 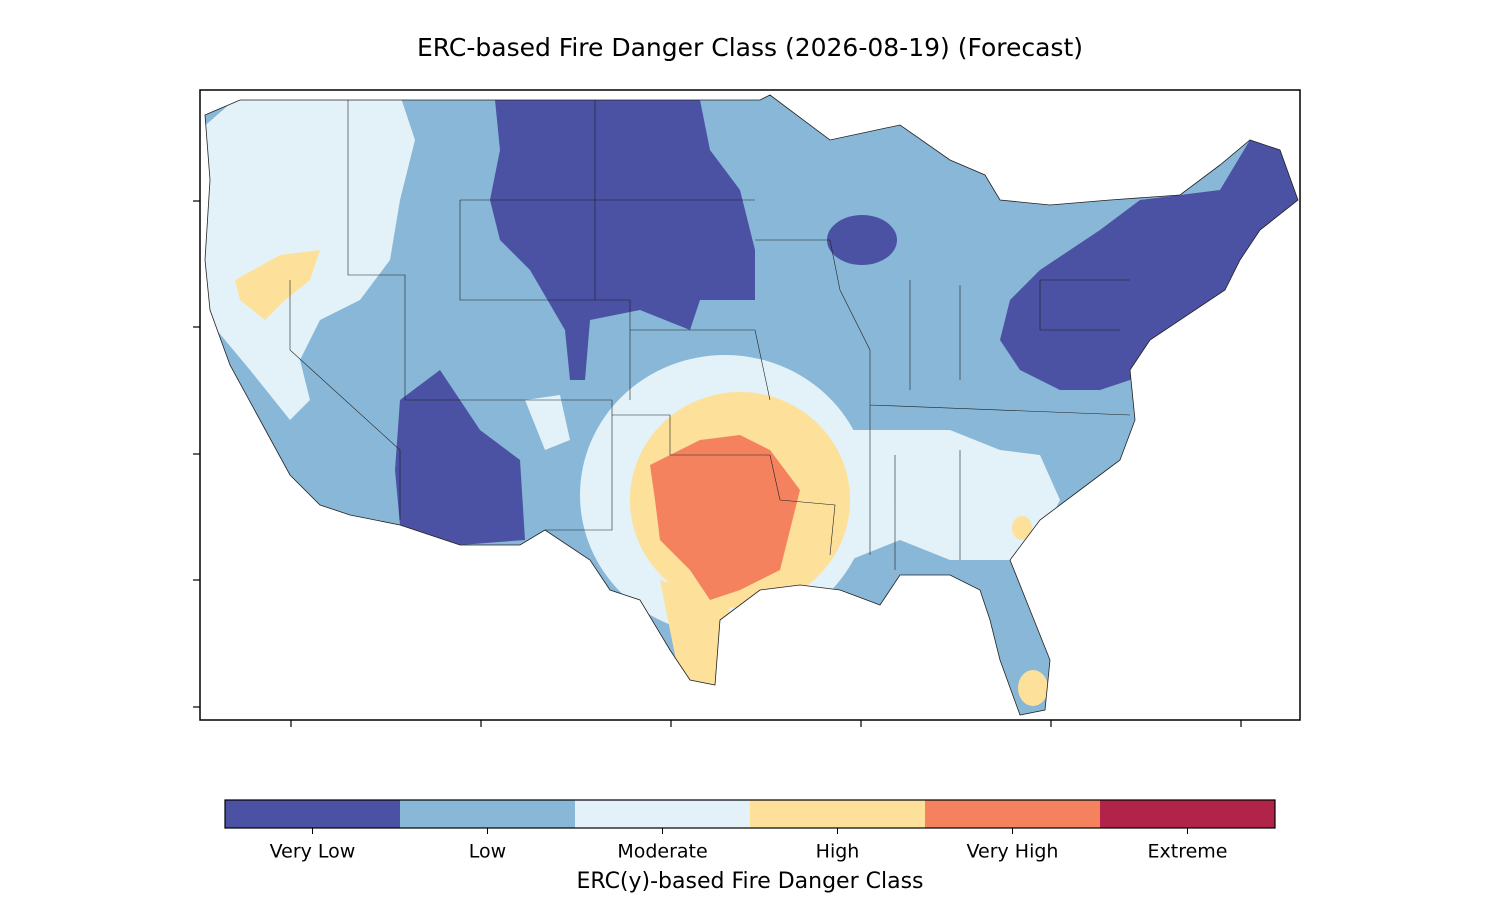 What do you see at coordinates (838, 852) in the screenshot?
I see `colorbar-tick-label: High` at bounding box center [838, 852].